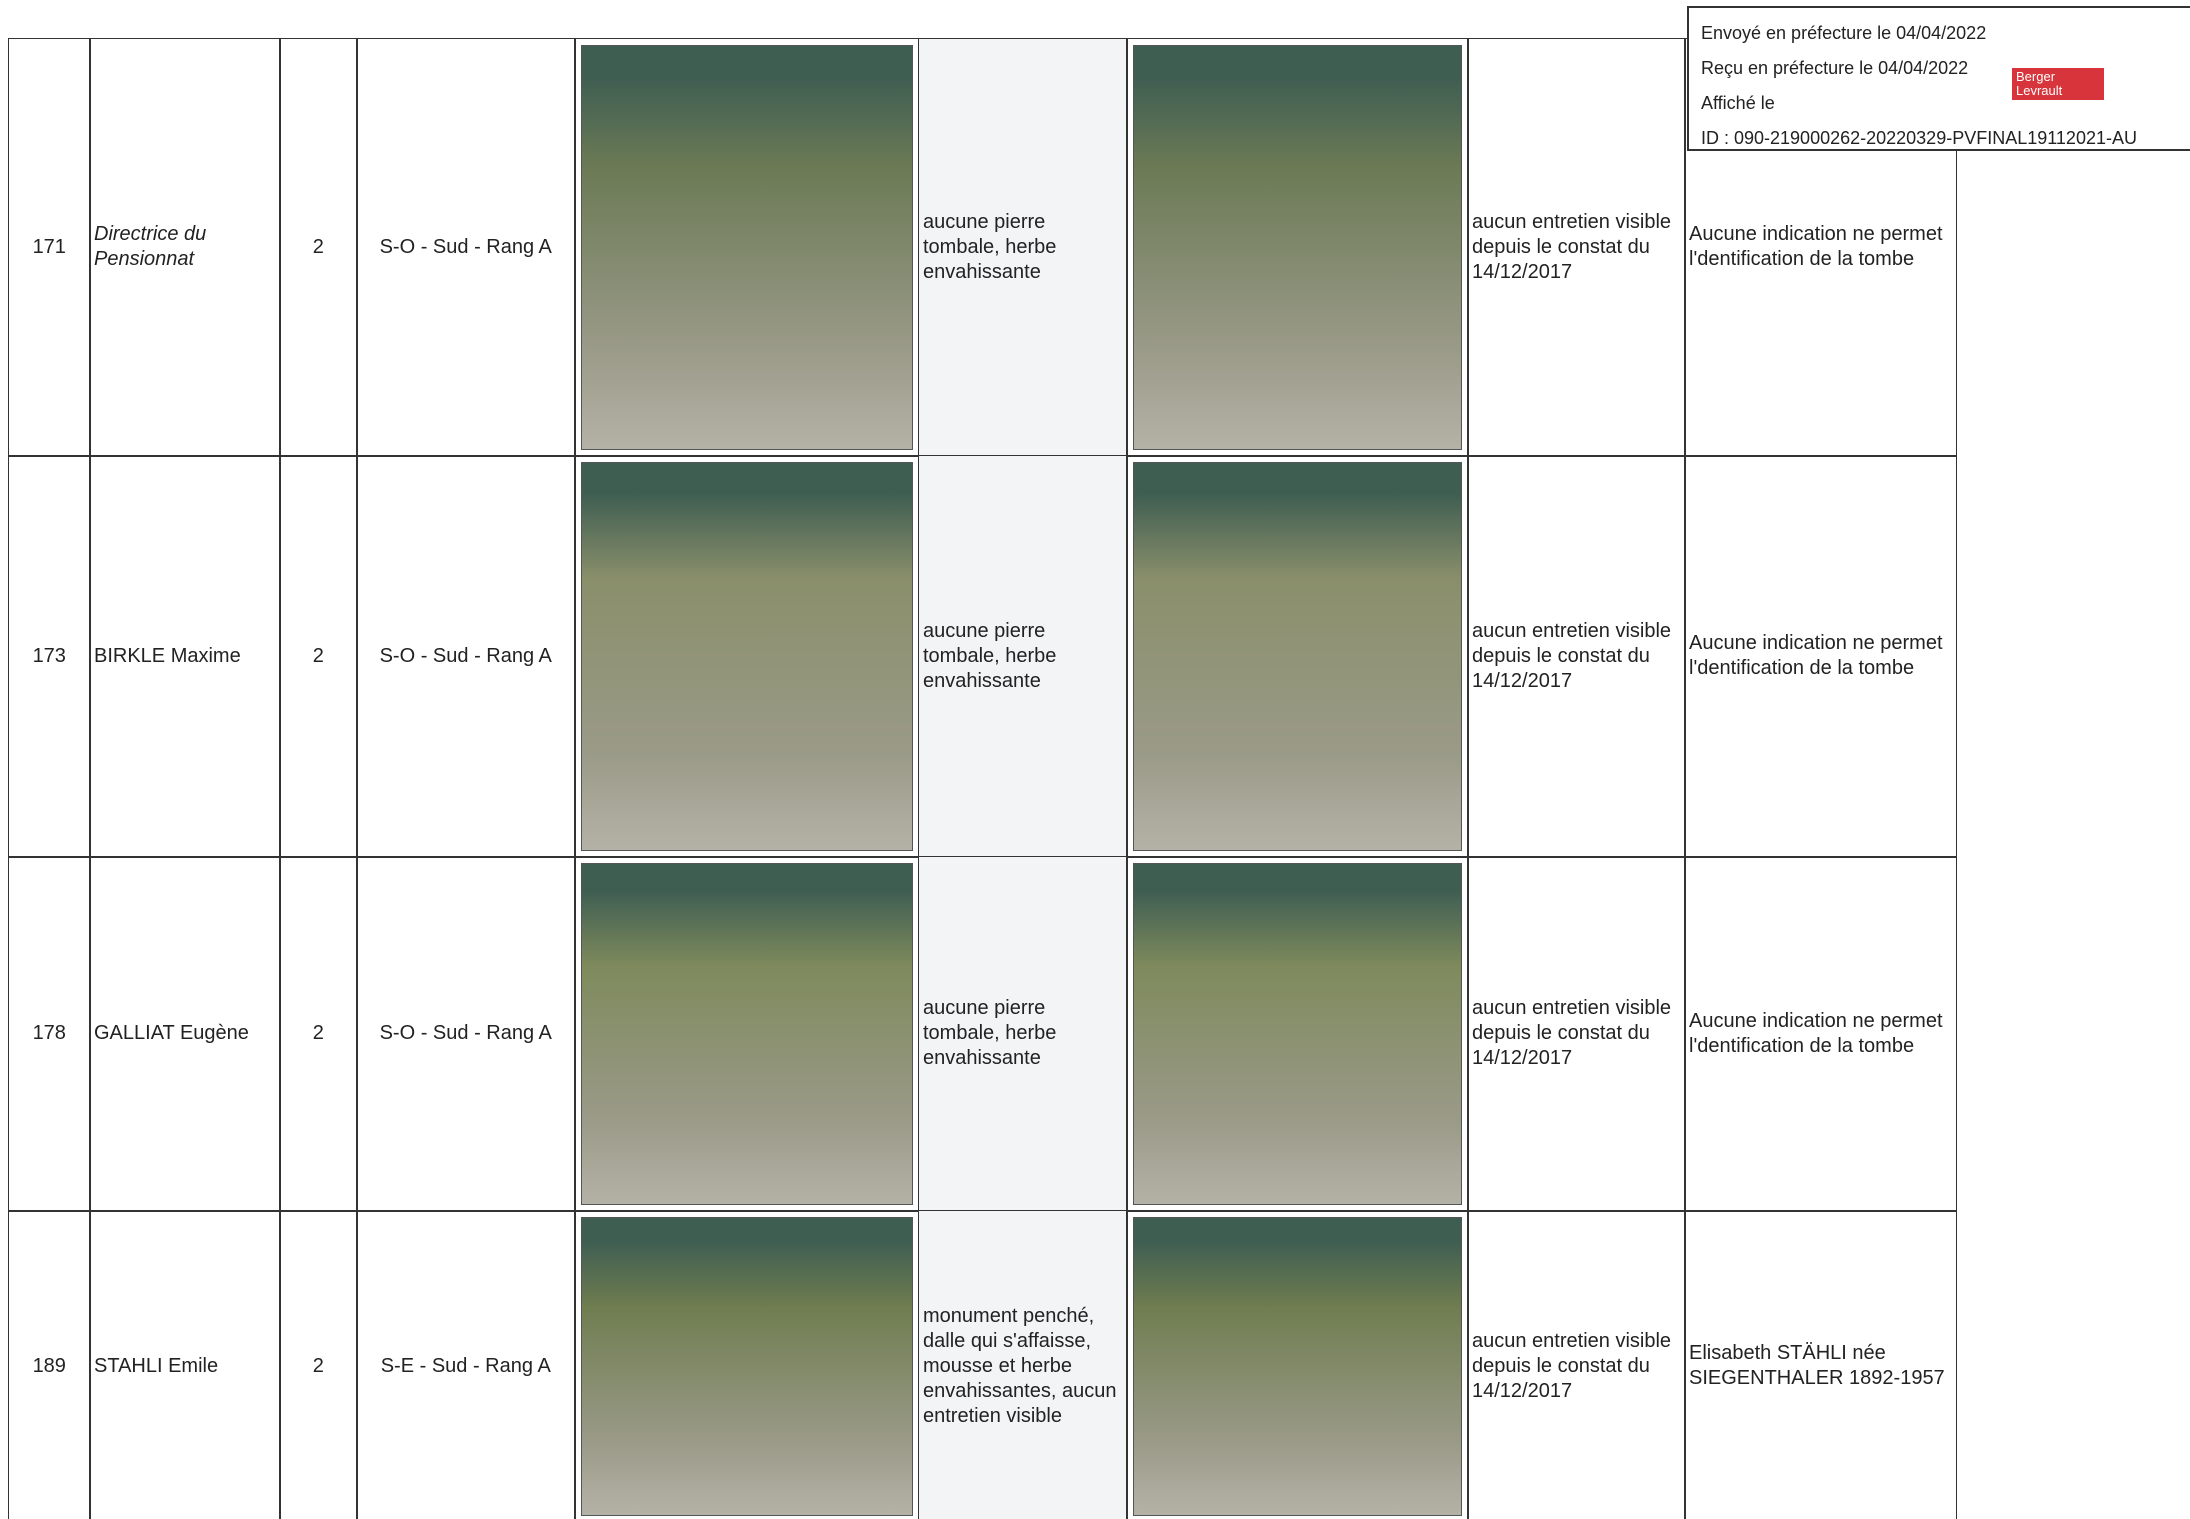 The height and width of the screenshot is (1519, 2190). Describe the element at coordinates (1835, 68) in the screenshot. I see `received-date: Reçu en préfecture le 04/04/2022` at that location.